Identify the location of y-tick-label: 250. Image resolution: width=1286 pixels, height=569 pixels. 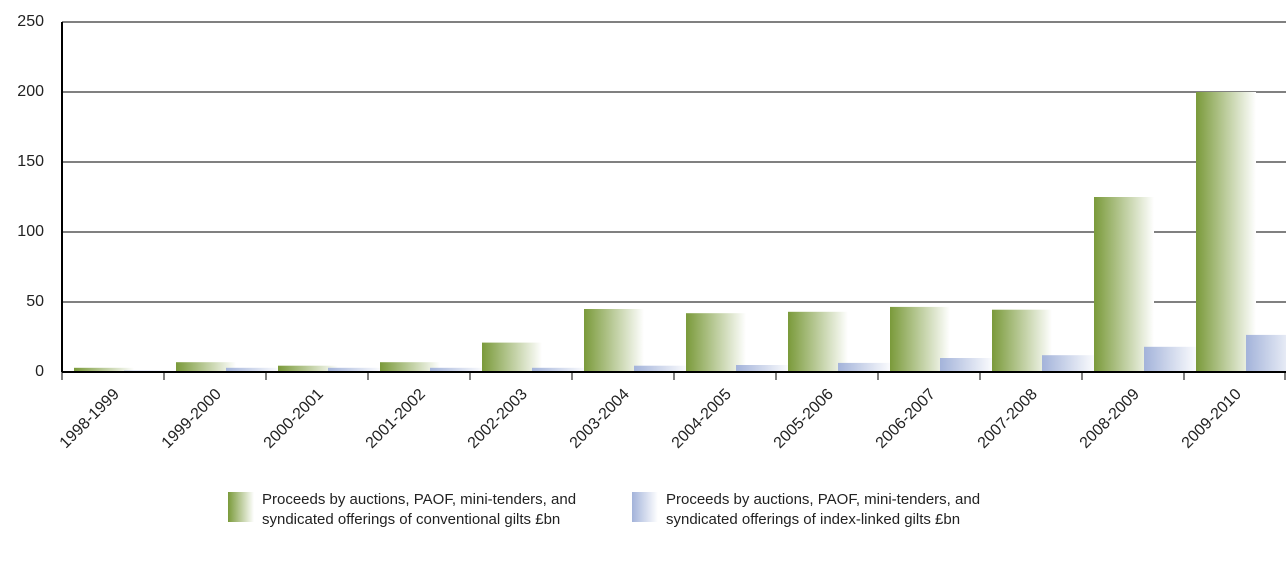
(30, 21).